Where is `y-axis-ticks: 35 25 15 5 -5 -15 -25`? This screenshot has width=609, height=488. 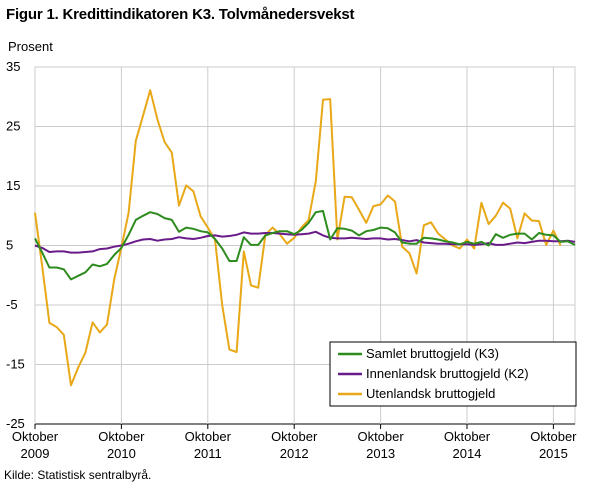 y-axis-ticks: 35 25 15 5 -5 -15 -25 is located at coordinates (15, 245).